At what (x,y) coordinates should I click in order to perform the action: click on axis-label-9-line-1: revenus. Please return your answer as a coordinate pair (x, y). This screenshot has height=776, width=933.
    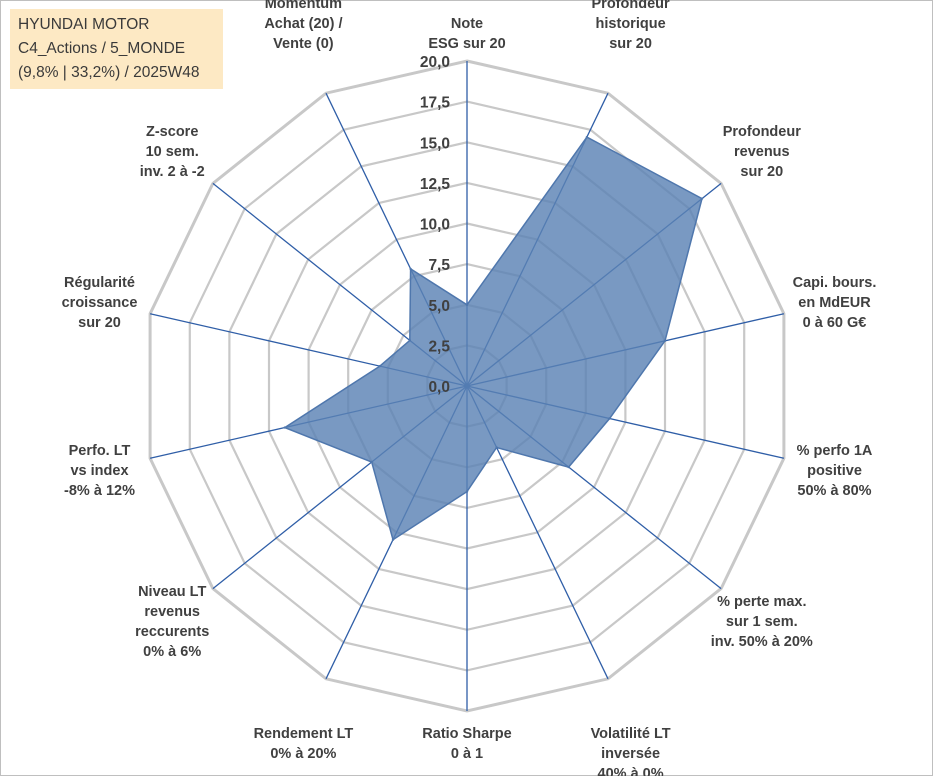
    Looking at the image, I should click on (172, 612).